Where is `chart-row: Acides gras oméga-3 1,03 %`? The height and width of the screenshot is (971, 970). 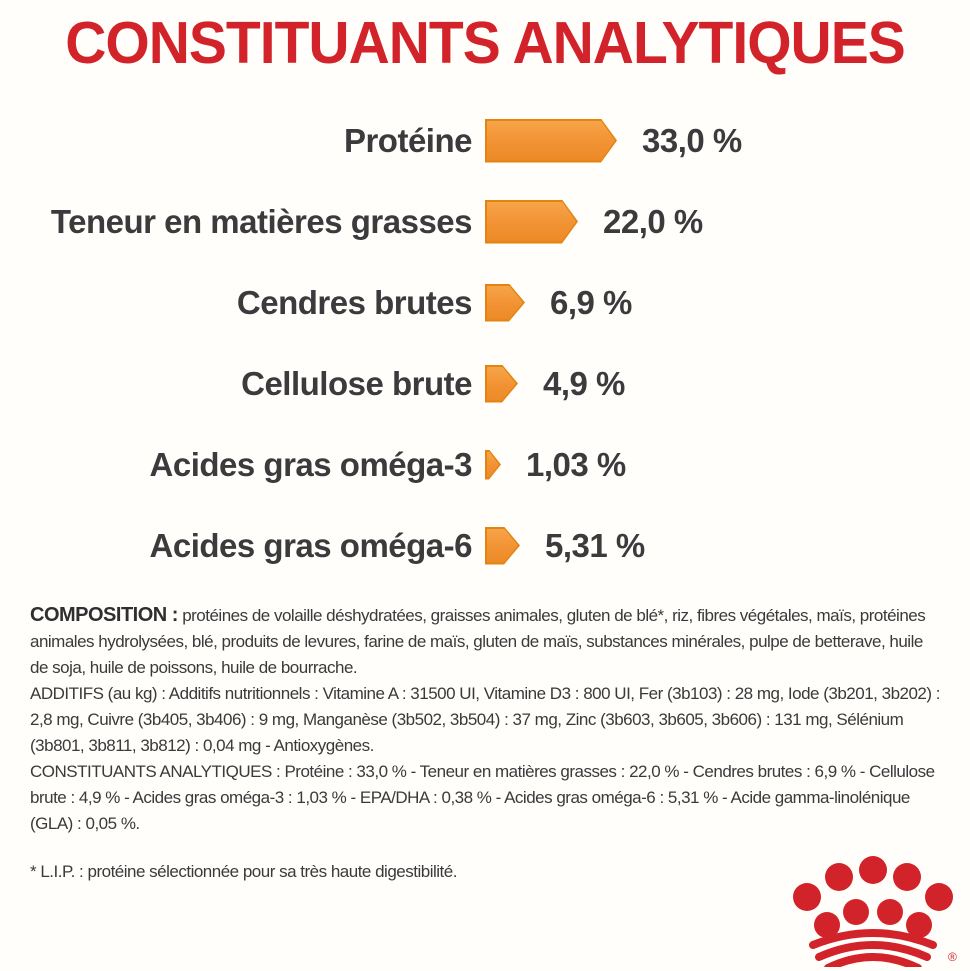
chart-row: Acides gras oméga-3 1,03 % is located at coordinates (500, 464).